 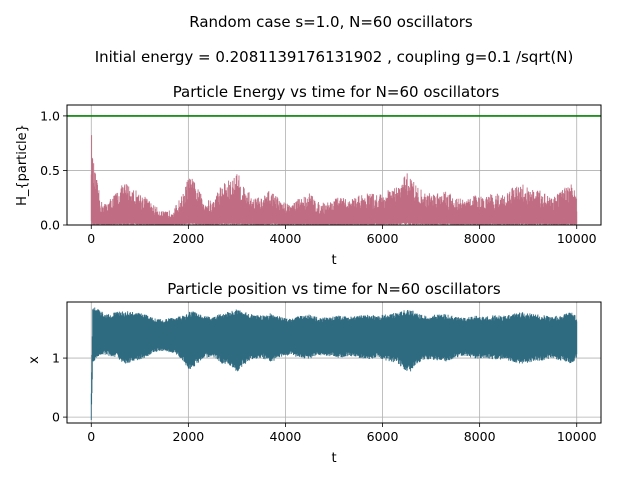 I want to click on y-tick-label: 0, so click(x=56, y=417).